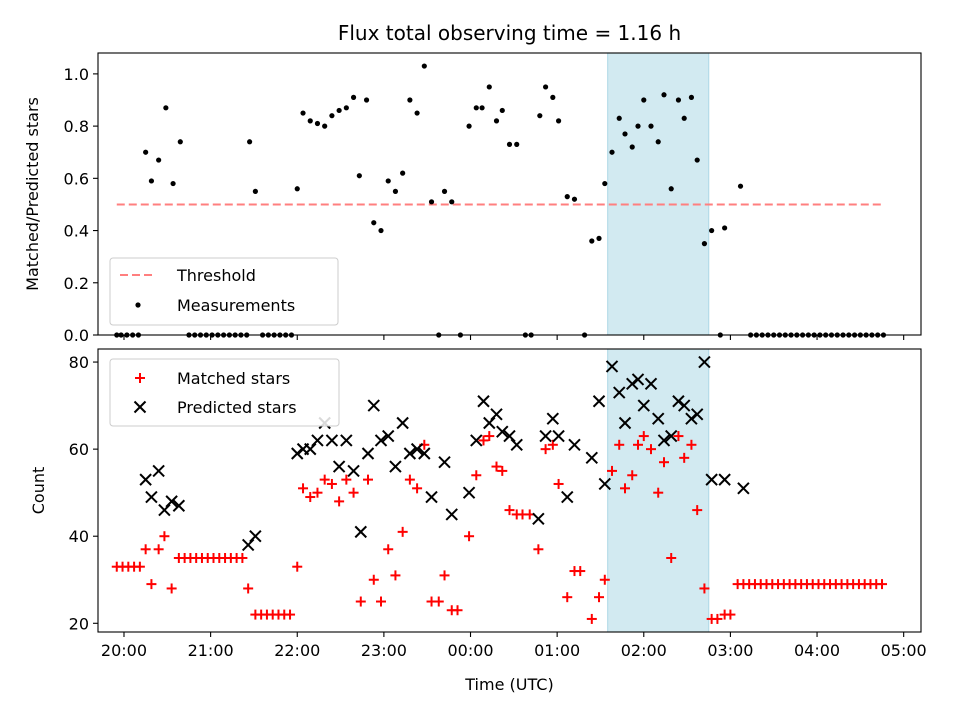 Image resolution: width=960 pixels, height=720 pixels. I want to click on legend-measurements-label: Measurements, so click(236, 305).